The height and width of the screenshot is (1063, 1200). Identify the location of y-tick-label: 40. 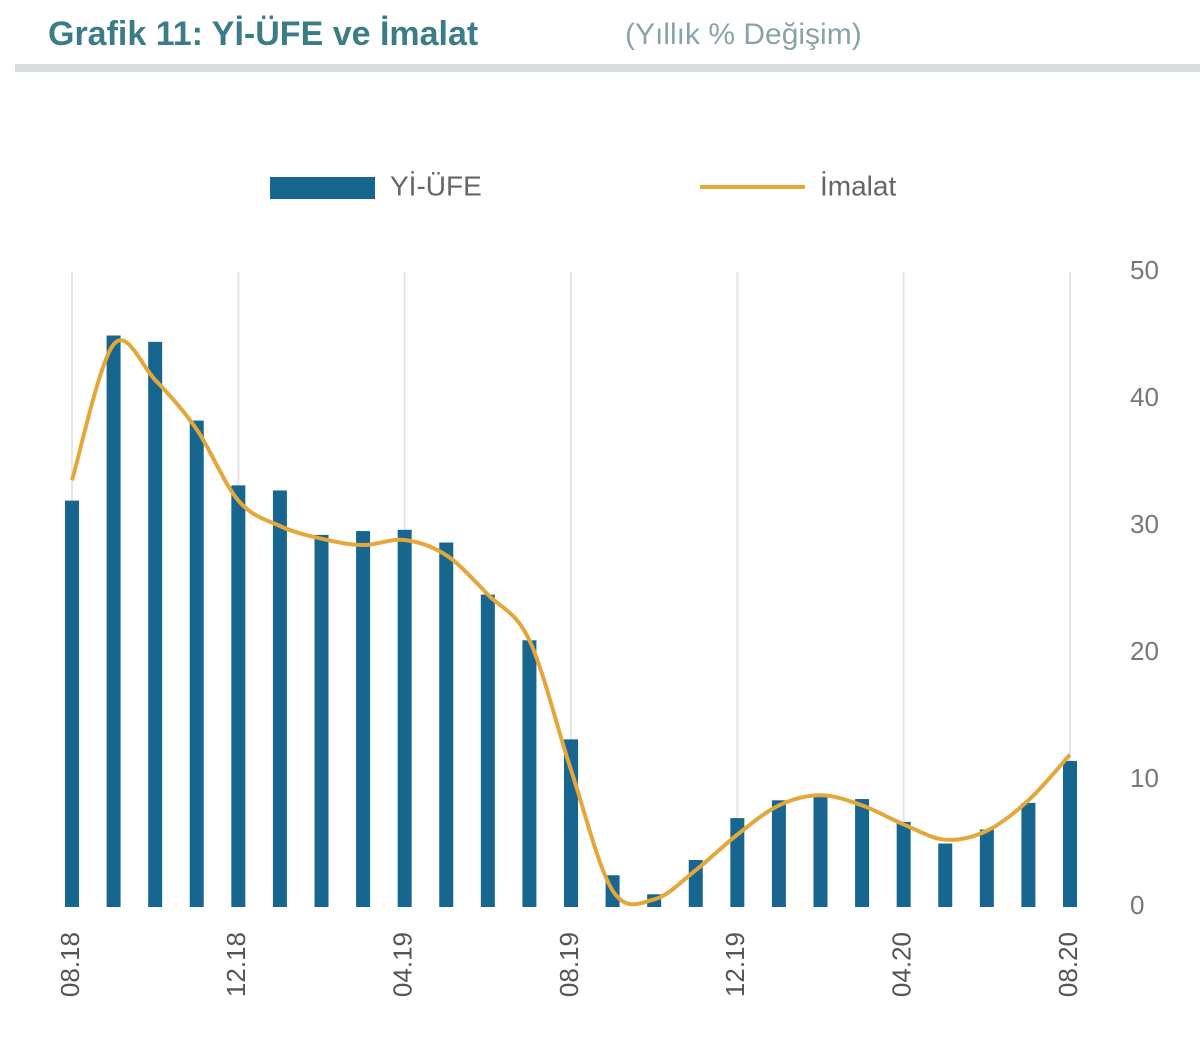
(1144, 397).